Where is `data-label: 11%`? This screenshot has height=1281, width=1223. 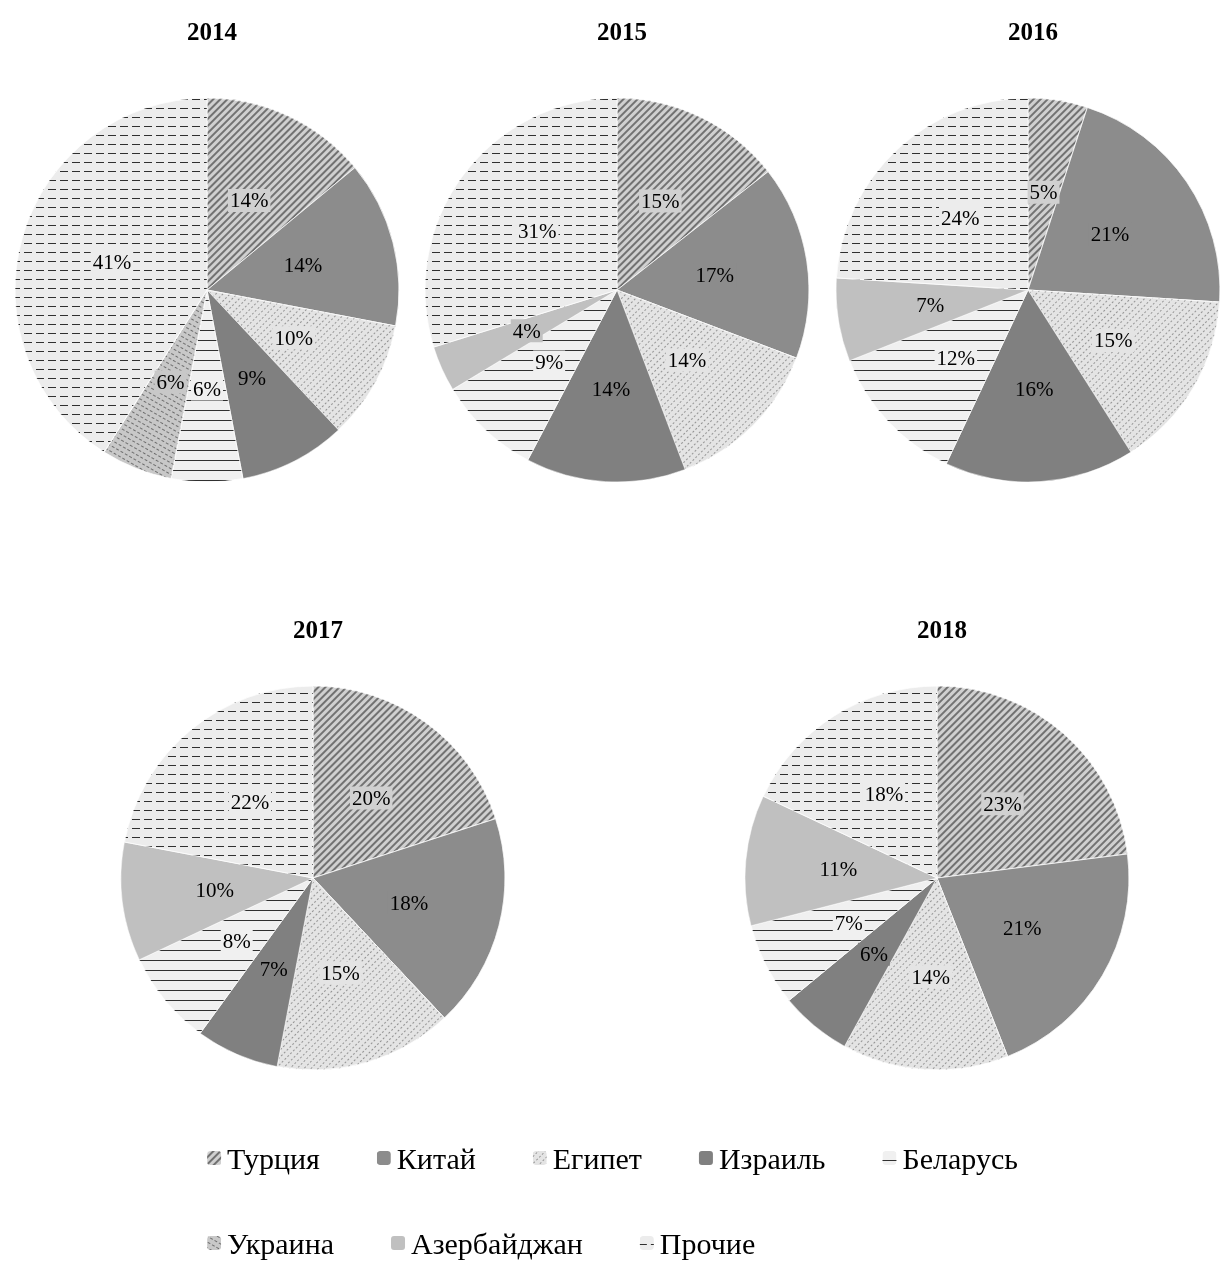
data-label: 11% is located at coordinates (838, 868).